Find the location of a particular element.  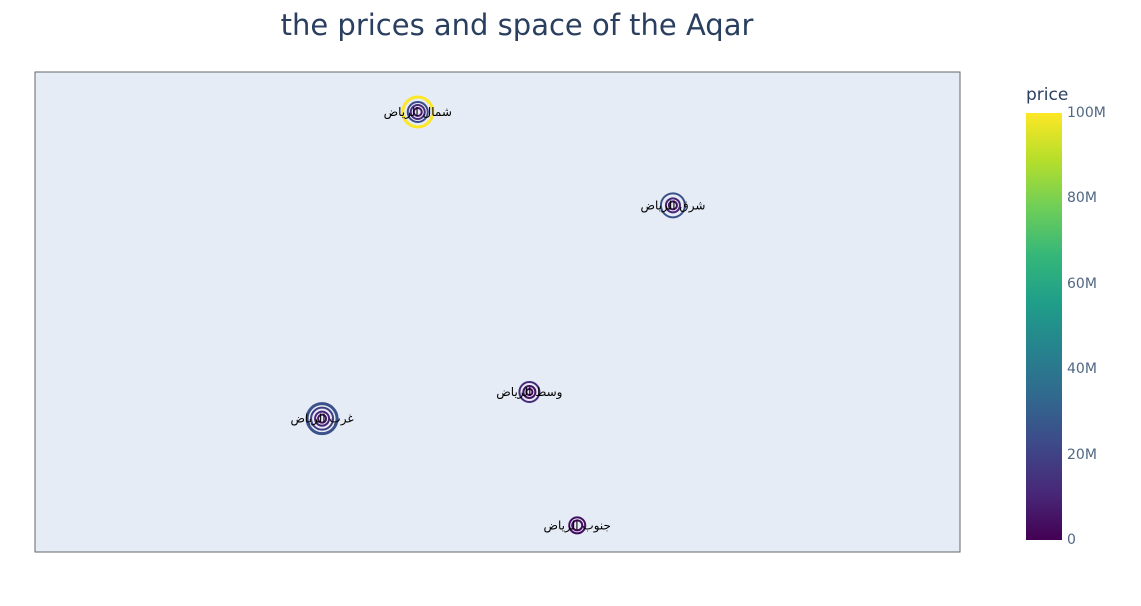

point-label: شرق الرياض is located at coordinates (672, 205).